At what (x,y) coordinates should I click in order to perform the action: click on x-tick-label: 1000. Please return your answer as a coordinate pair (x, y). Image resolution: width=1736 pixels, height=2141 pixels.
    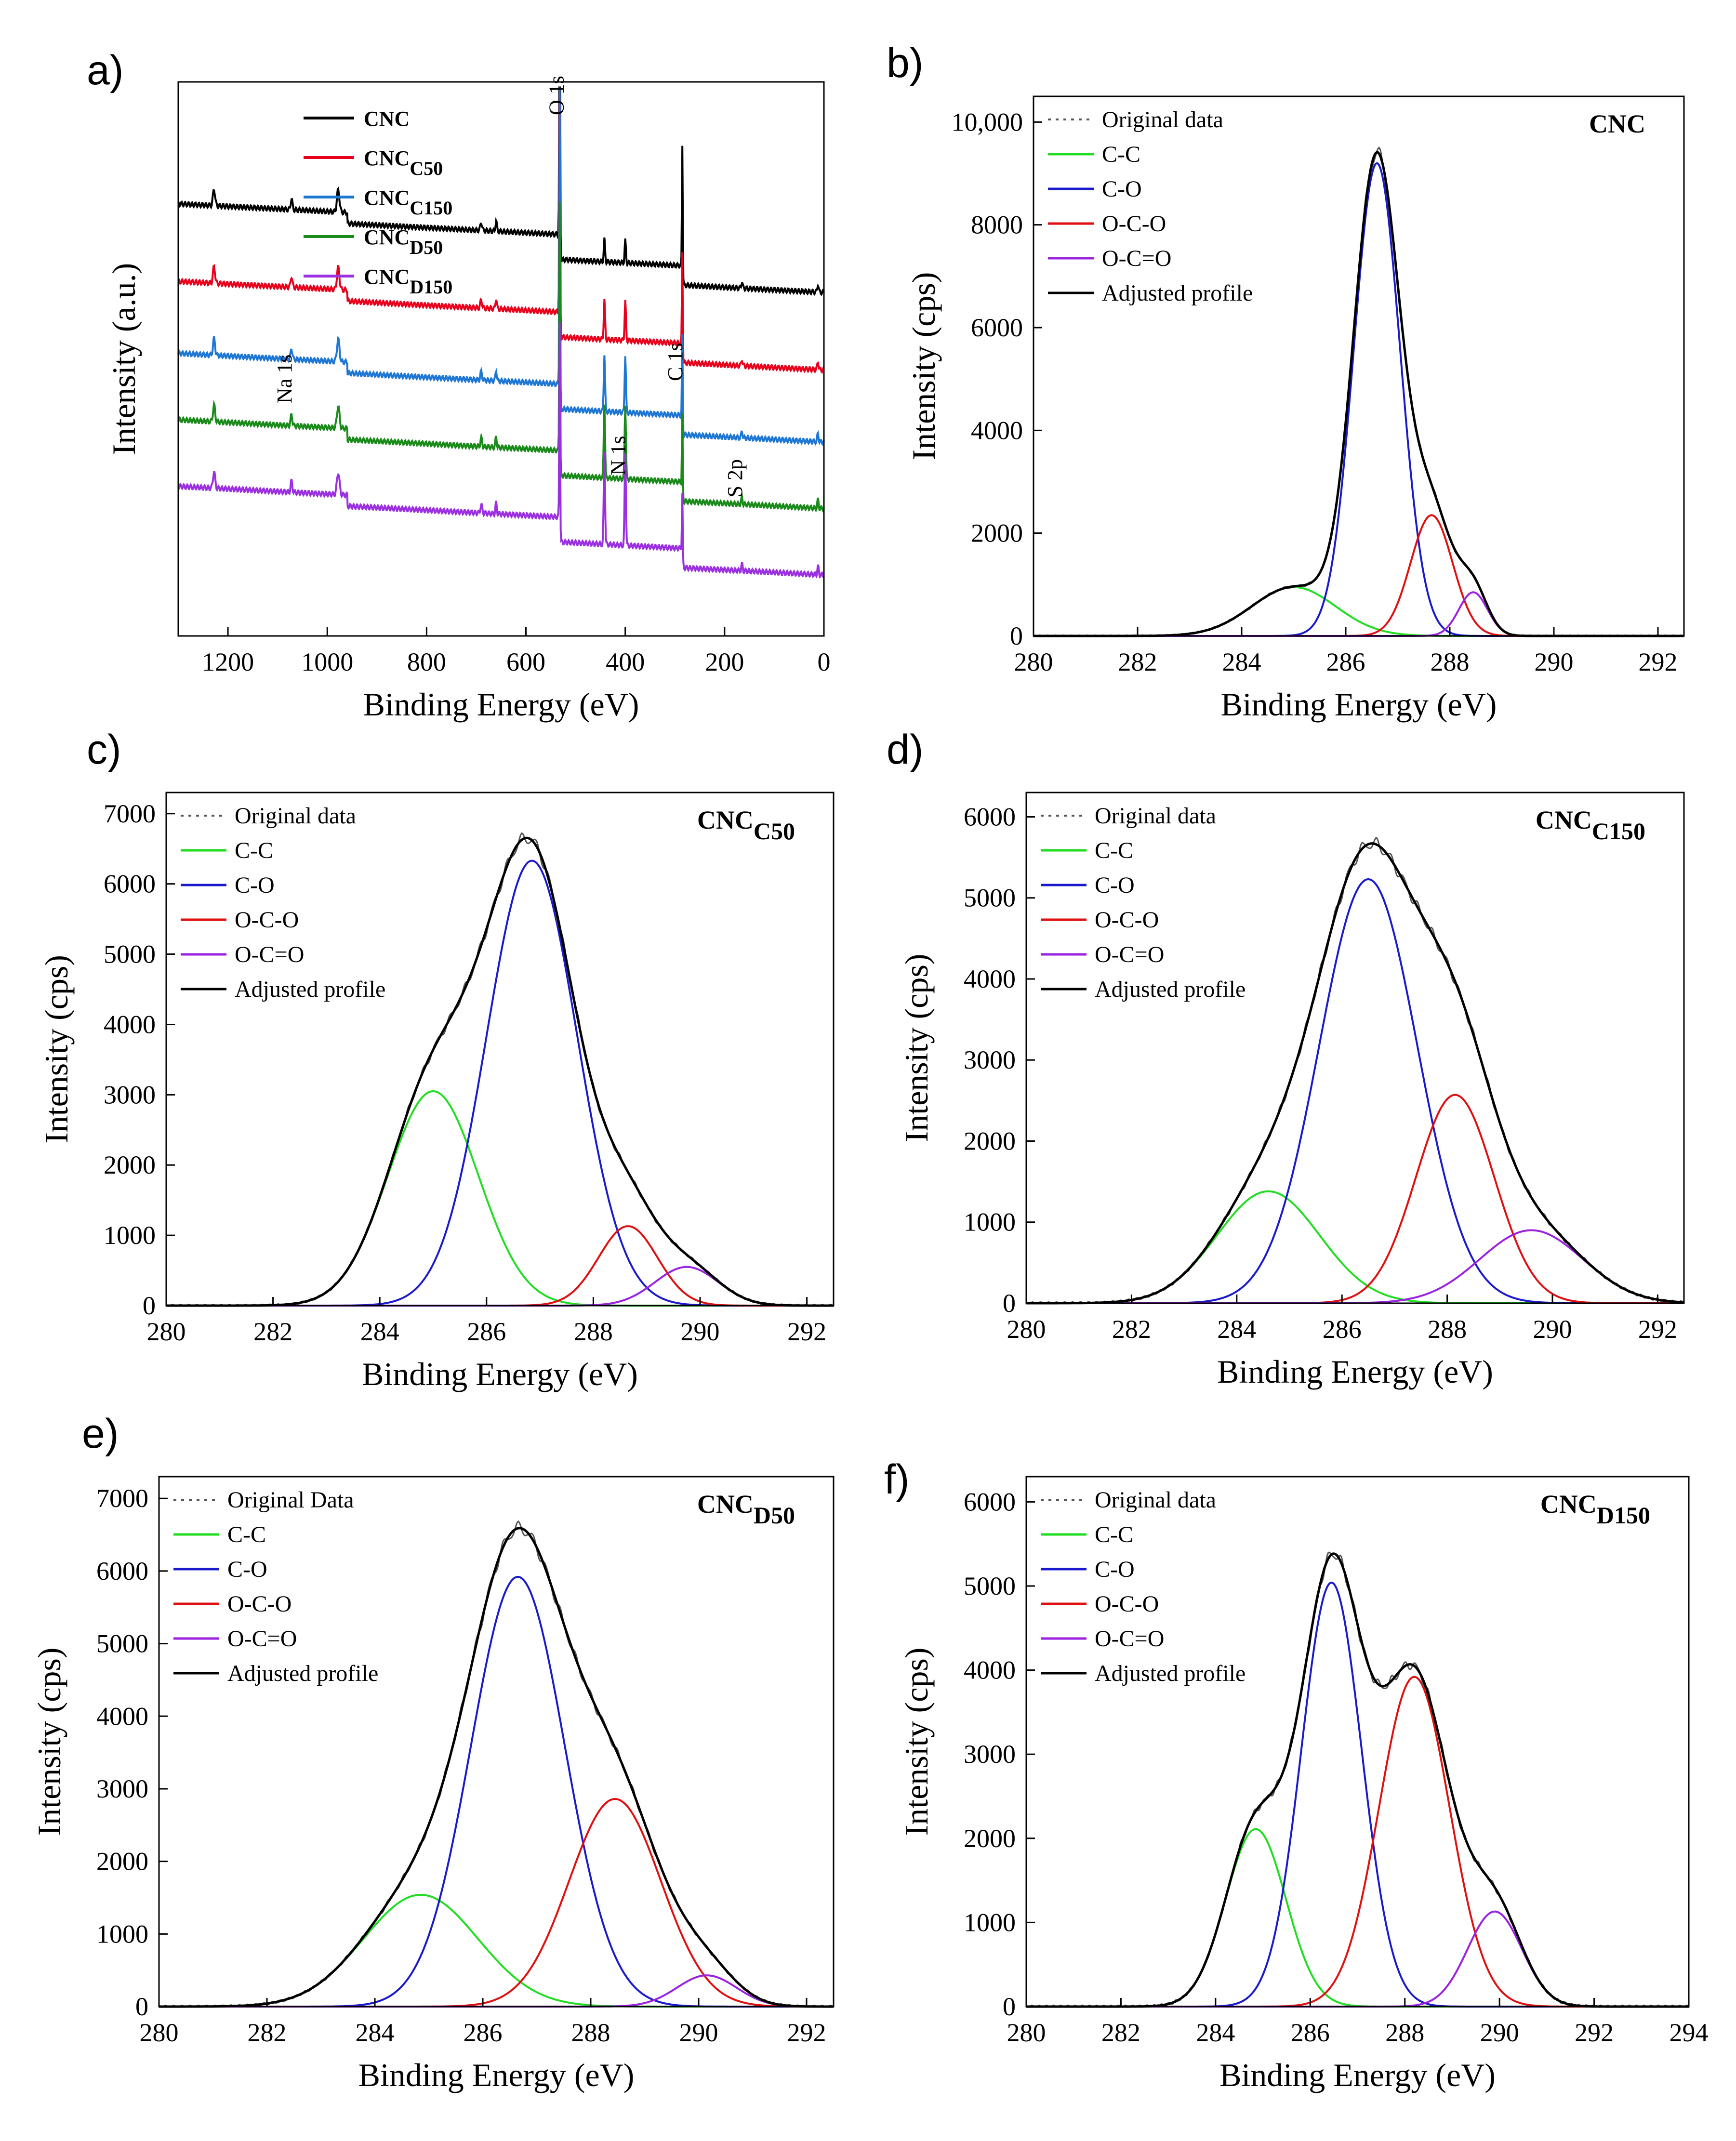
    Looking at the image, I should click on (327, 662).